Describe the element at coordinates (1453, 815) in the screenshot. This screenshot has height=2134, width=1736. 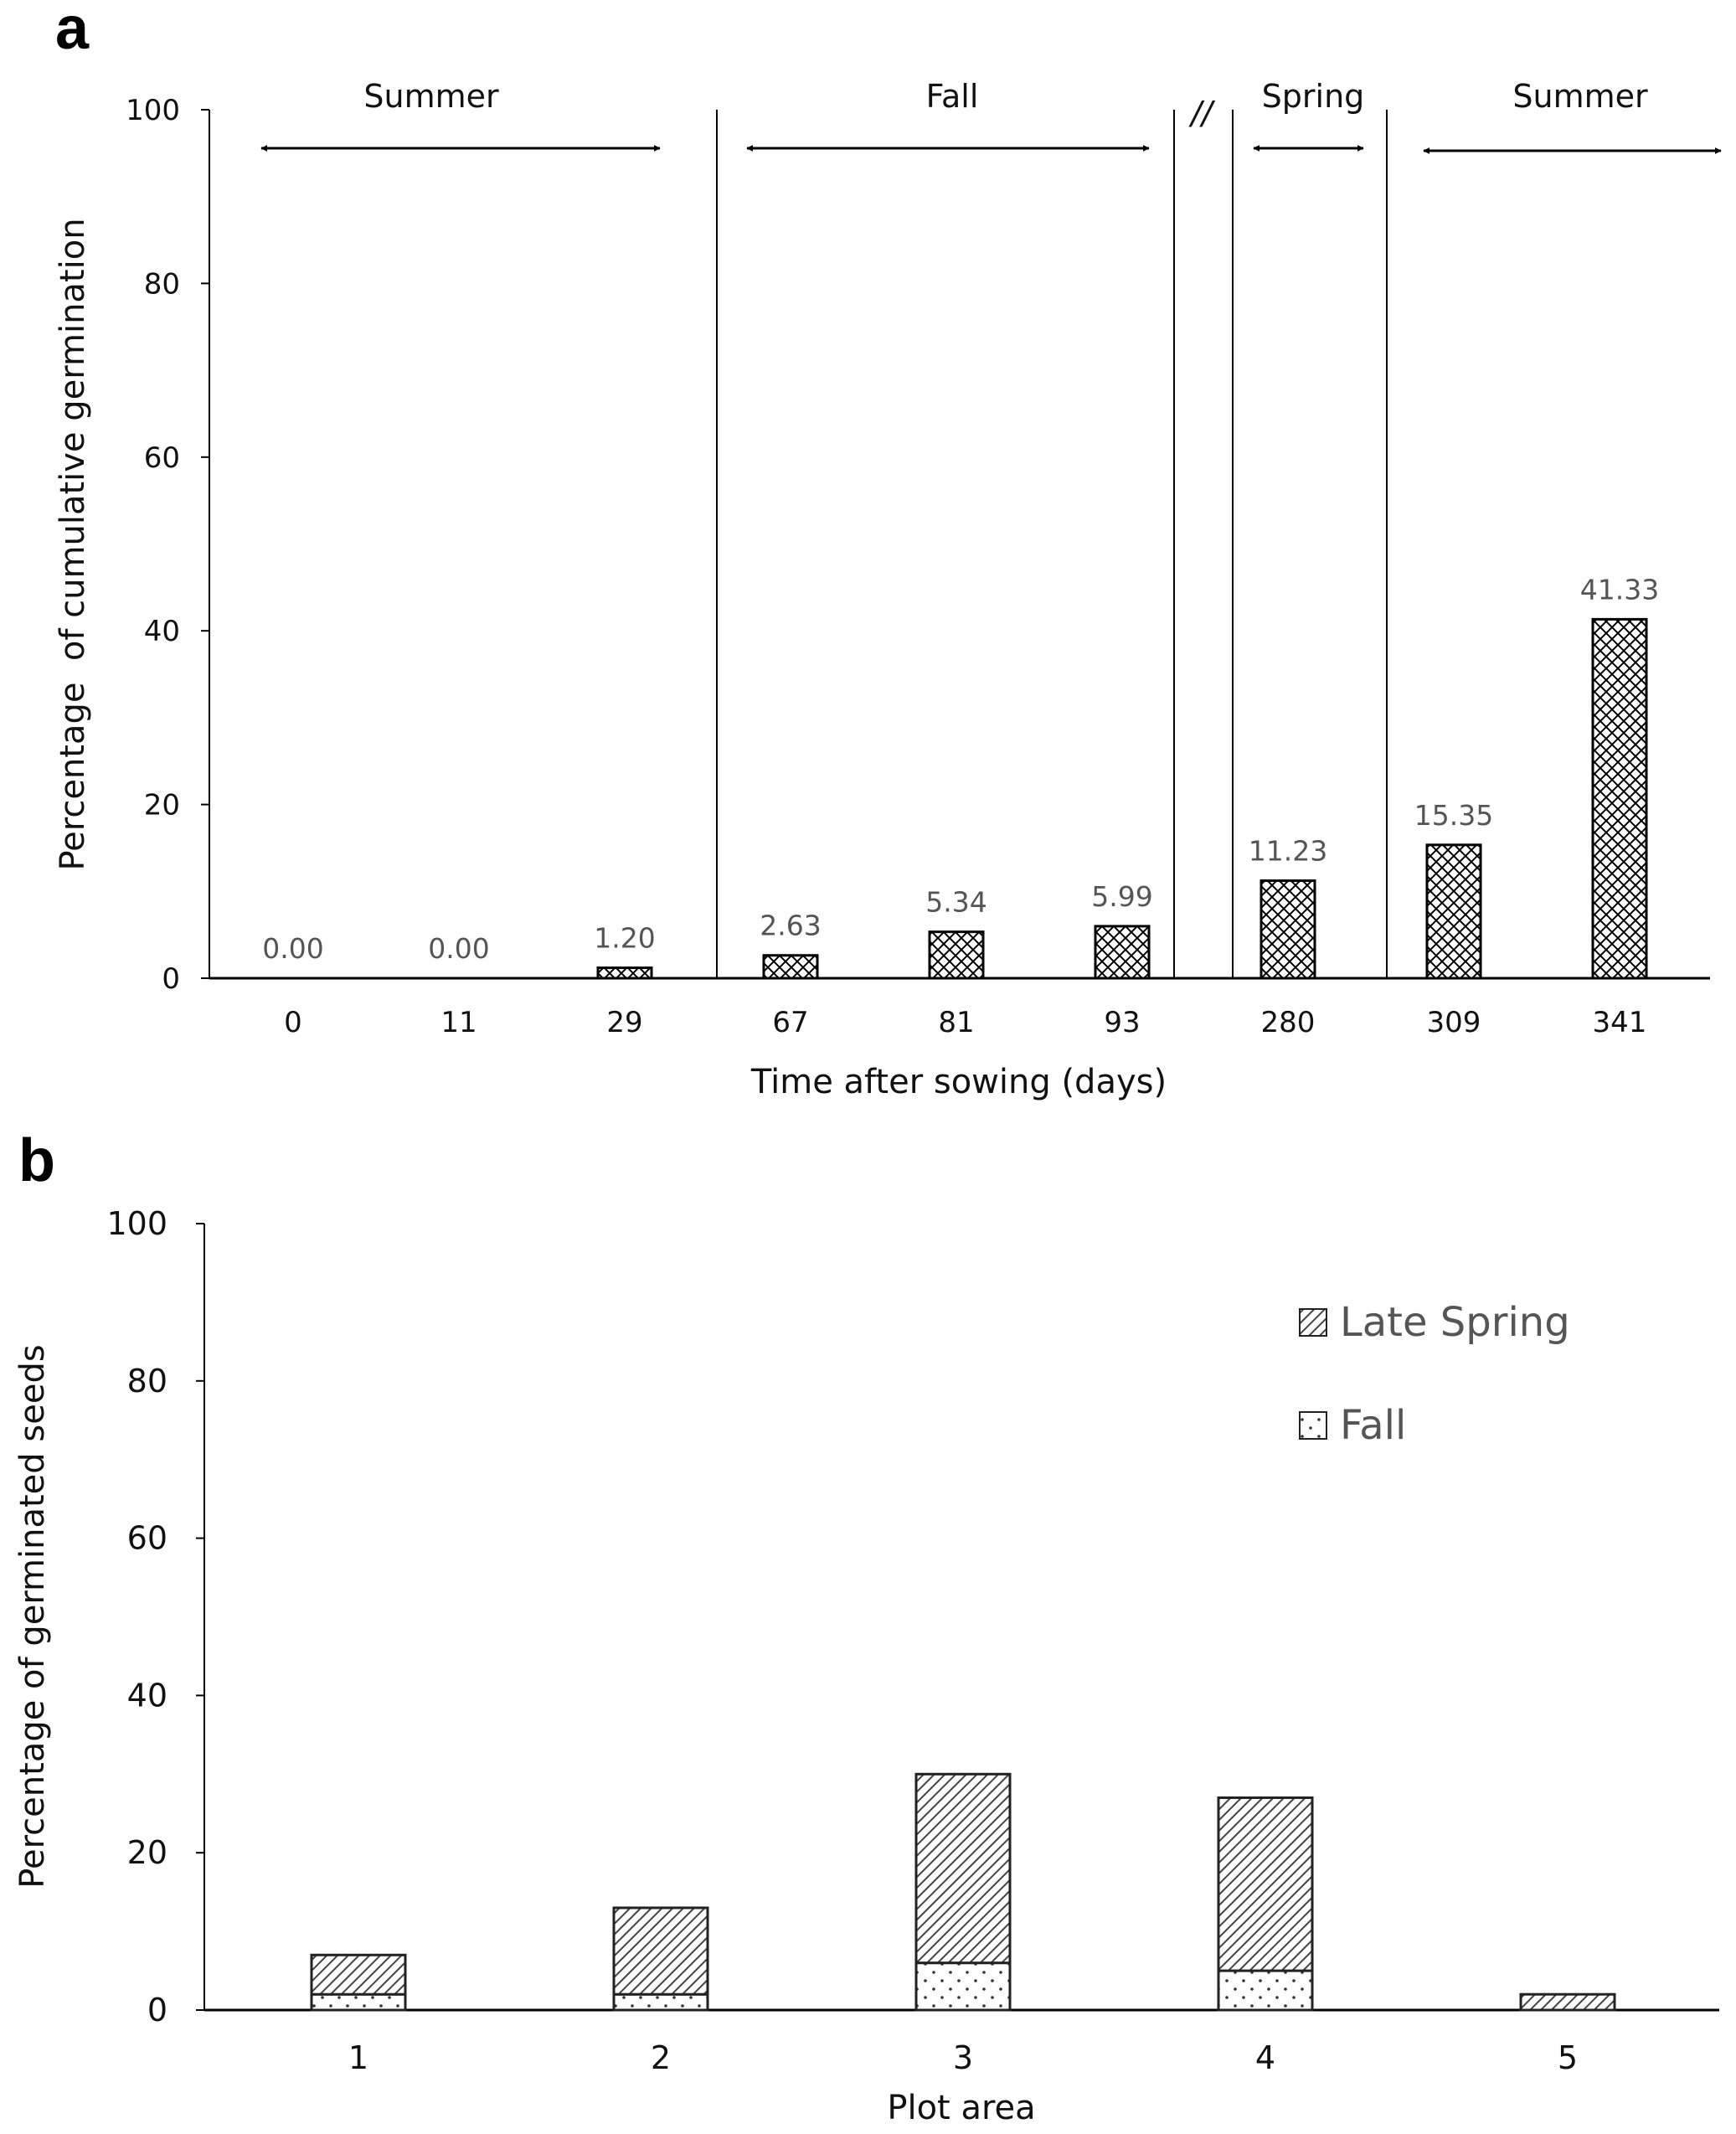
I see `data-label: 15.35` at that location.